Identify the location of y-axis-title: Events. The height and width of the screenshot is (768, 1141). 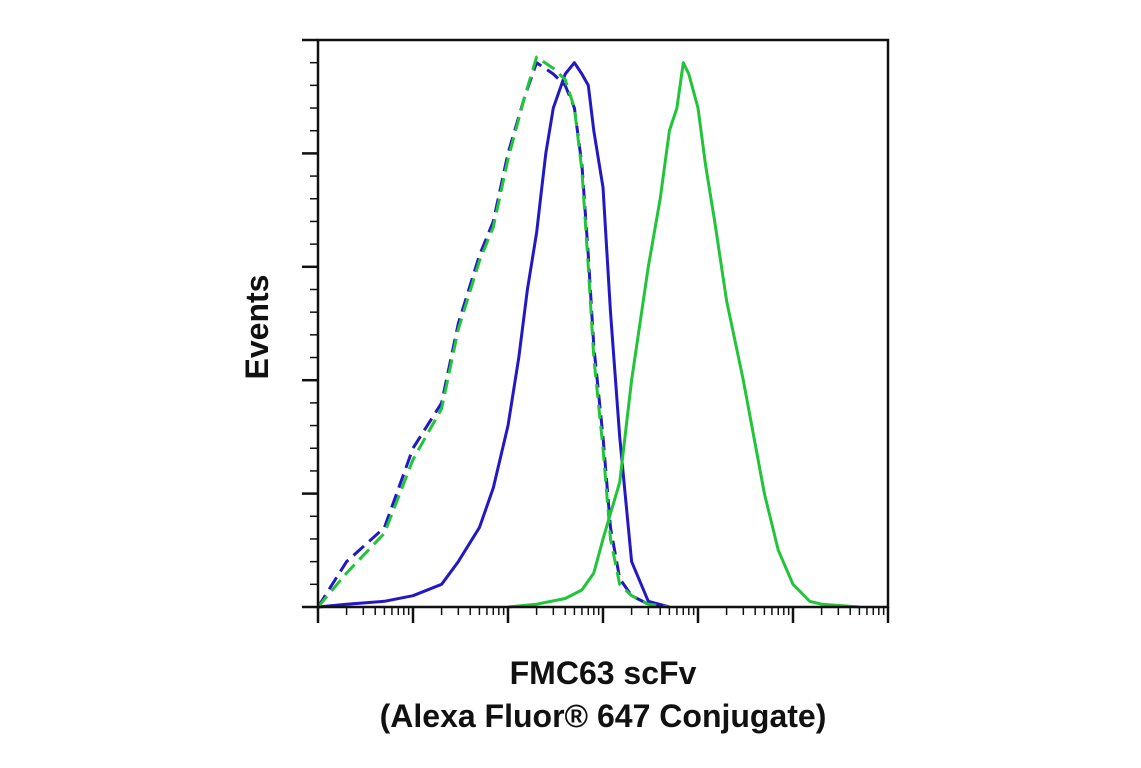
(257, 327).